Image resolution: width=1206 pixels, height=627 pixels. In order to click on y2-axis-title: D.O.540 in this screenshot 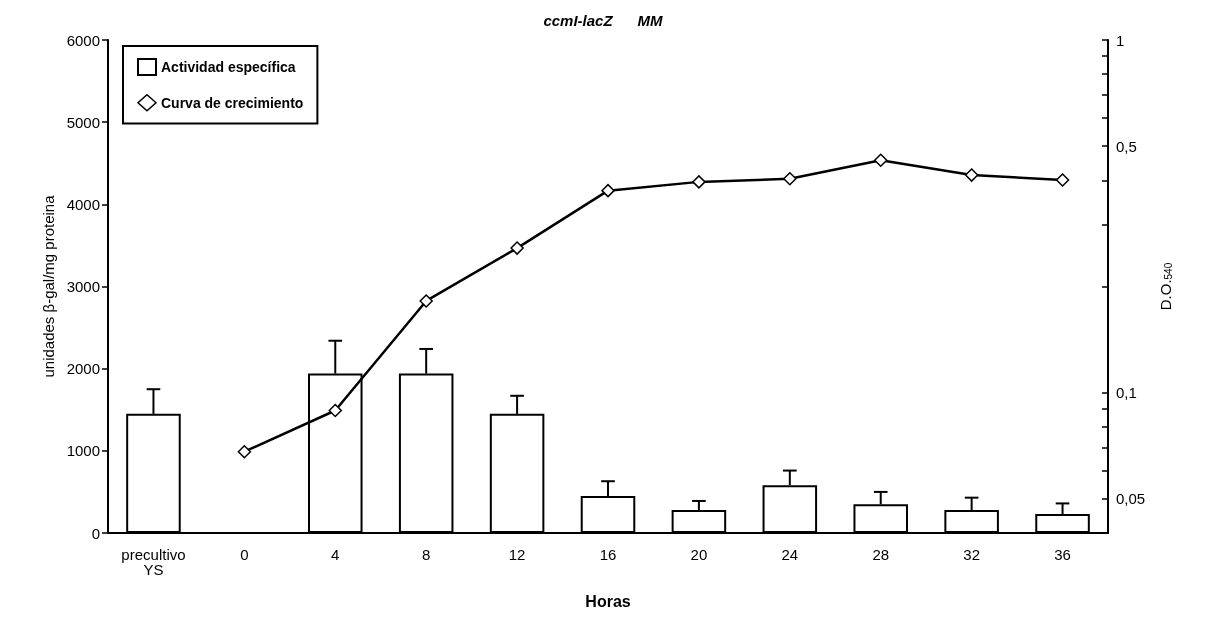, I will do `click(1165, 286)`.